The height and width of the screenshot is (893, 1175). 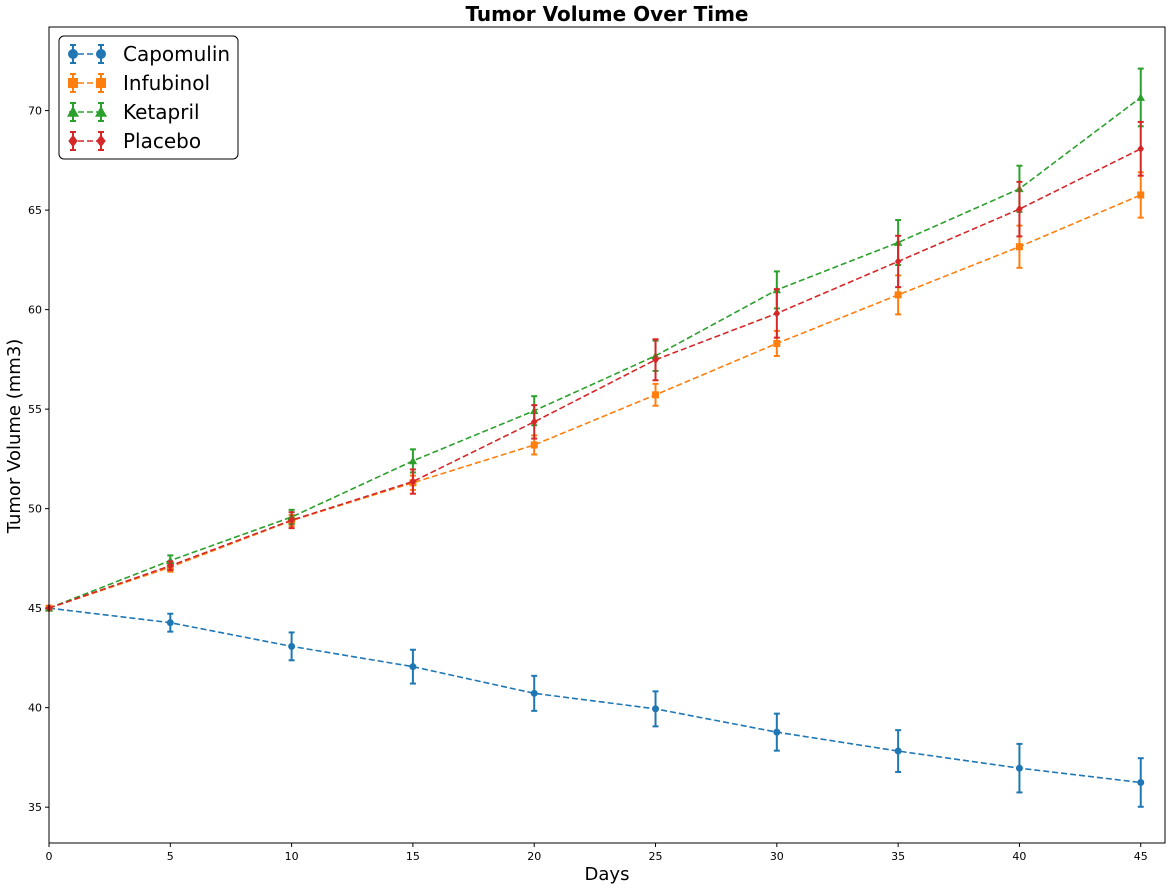 I want to click on y-tick-label: 55, so click(x=35, y=409).